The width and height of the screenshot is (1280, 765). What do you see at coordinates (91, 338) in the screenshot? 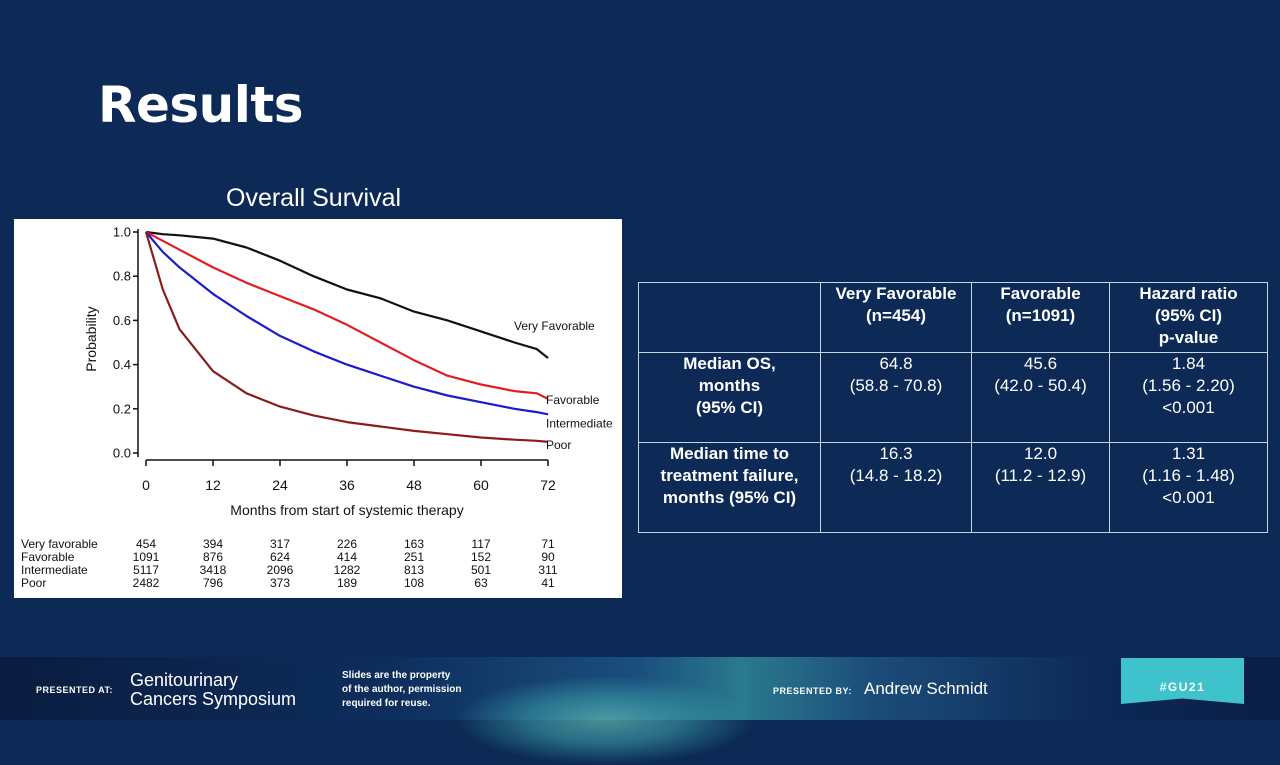
I see `y-axis-label: Probability` at bounding box center [91, 338].